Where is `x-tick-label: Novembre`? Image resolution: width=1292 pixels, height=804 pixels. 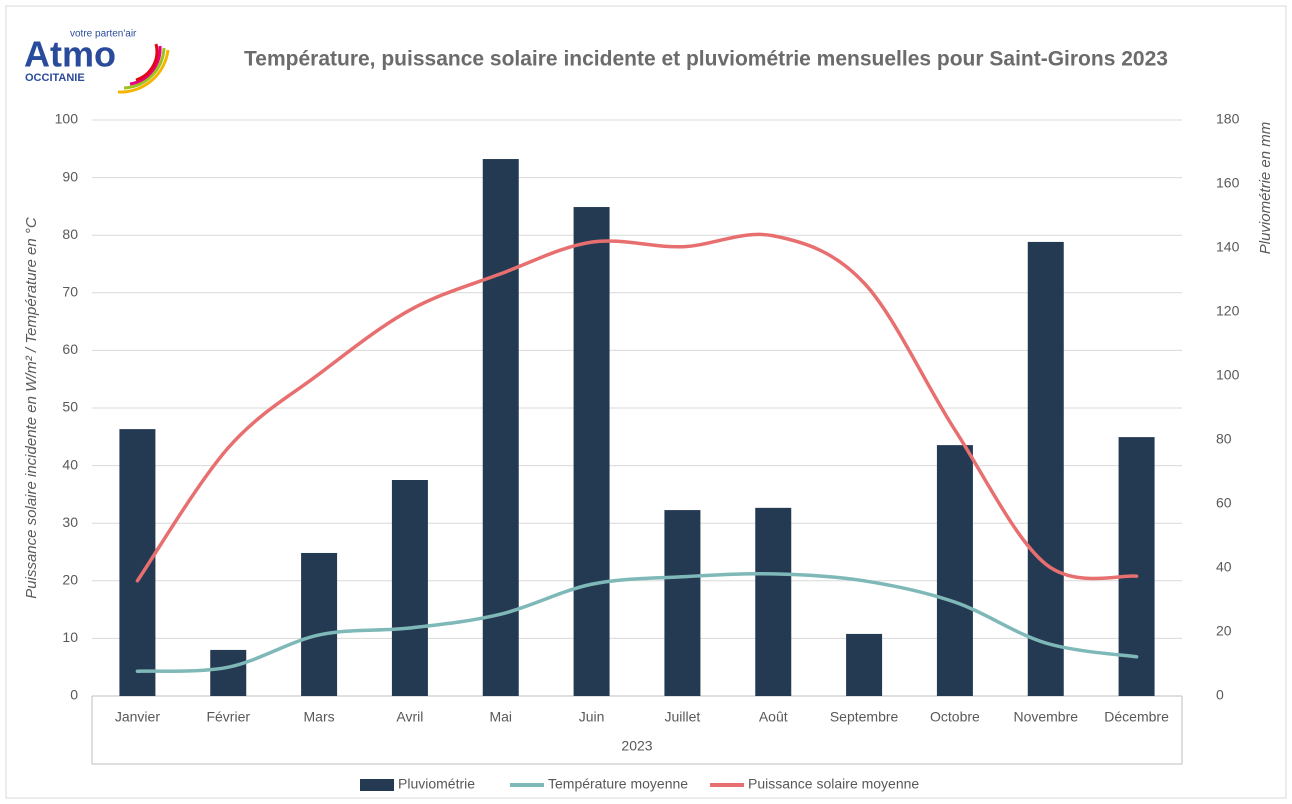 x-tick-label: Novembre is located at coordinates (1045, 717).